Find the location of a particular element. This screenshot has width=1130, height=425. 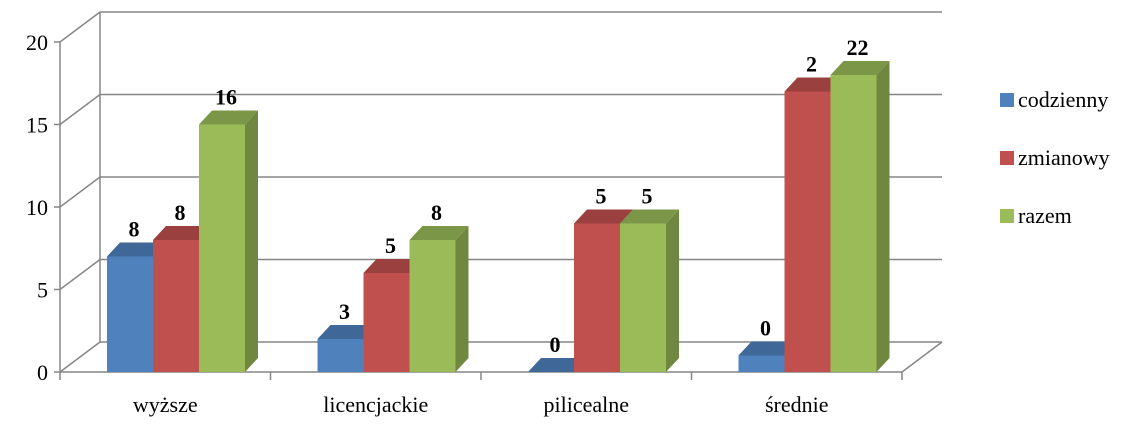

legend: codzienny zmianowy razem is located at coordinates (1055, 157).